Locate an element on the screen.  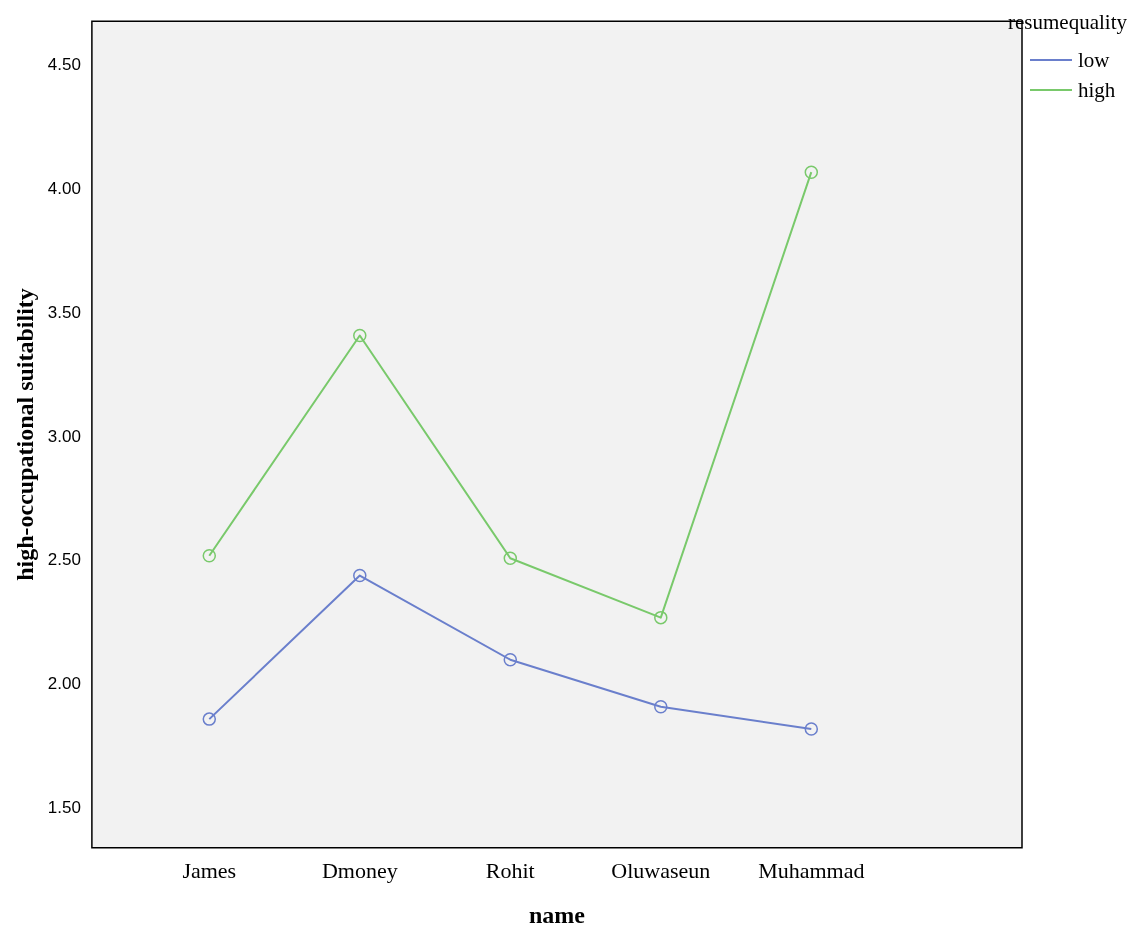
y-tick-label: 3.50 is located at coordinates (64, 312).